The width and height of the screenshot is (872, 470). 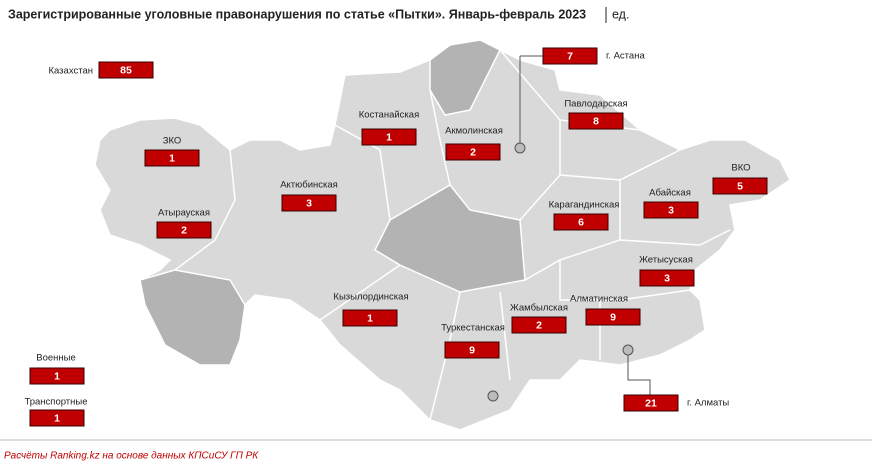 I want to click on region-value: 7, so click(x=570, y=56).